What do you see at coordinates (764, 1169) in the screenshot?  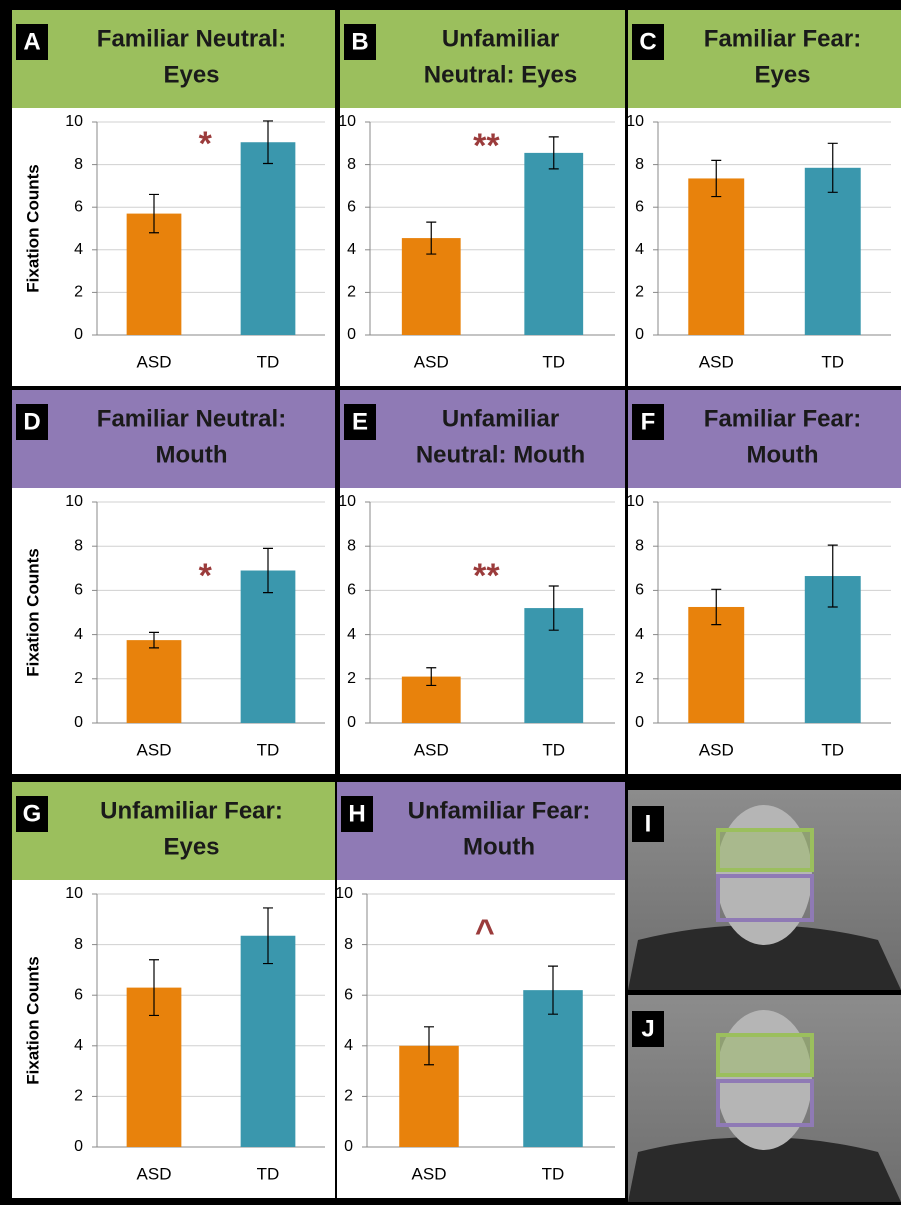 I see `shirt` at bounding box center [764, 1169].